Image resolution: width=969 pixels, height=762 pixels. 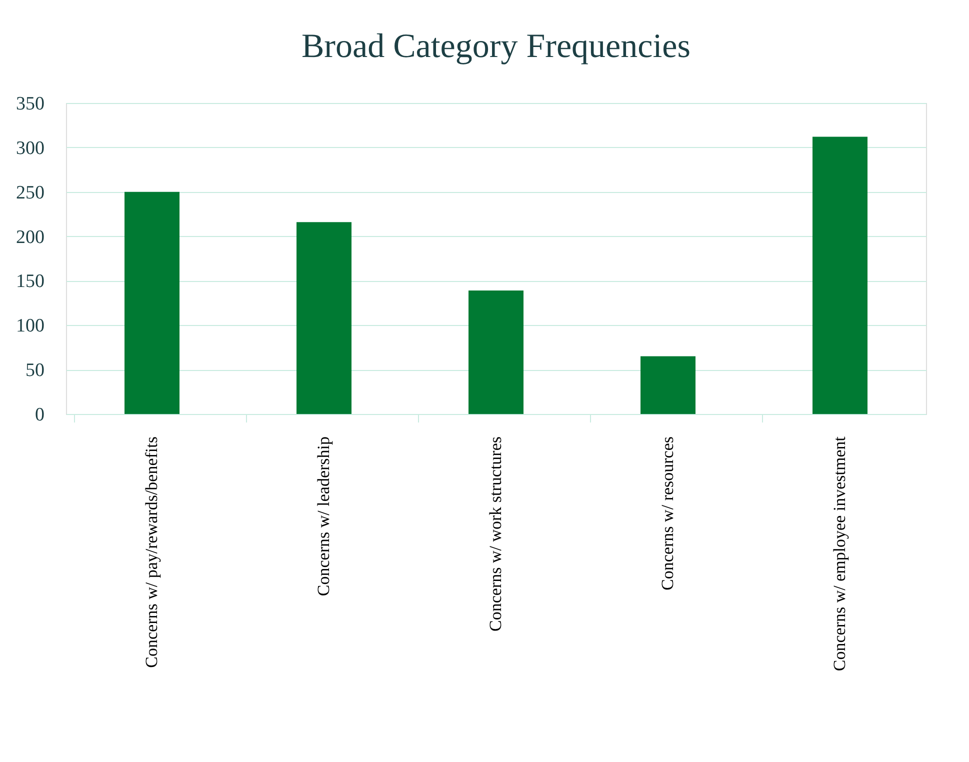 I want to click on y-tick-label: 250, so click(x=30, y=193).